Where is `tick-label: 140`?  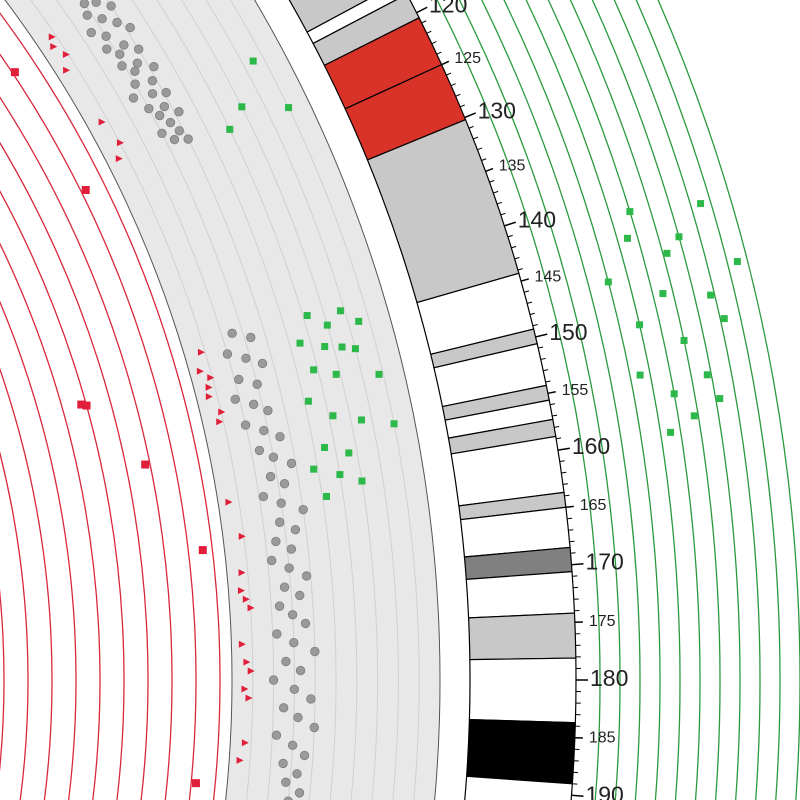
tick-label: 140 is located at coordinates (537, 220).